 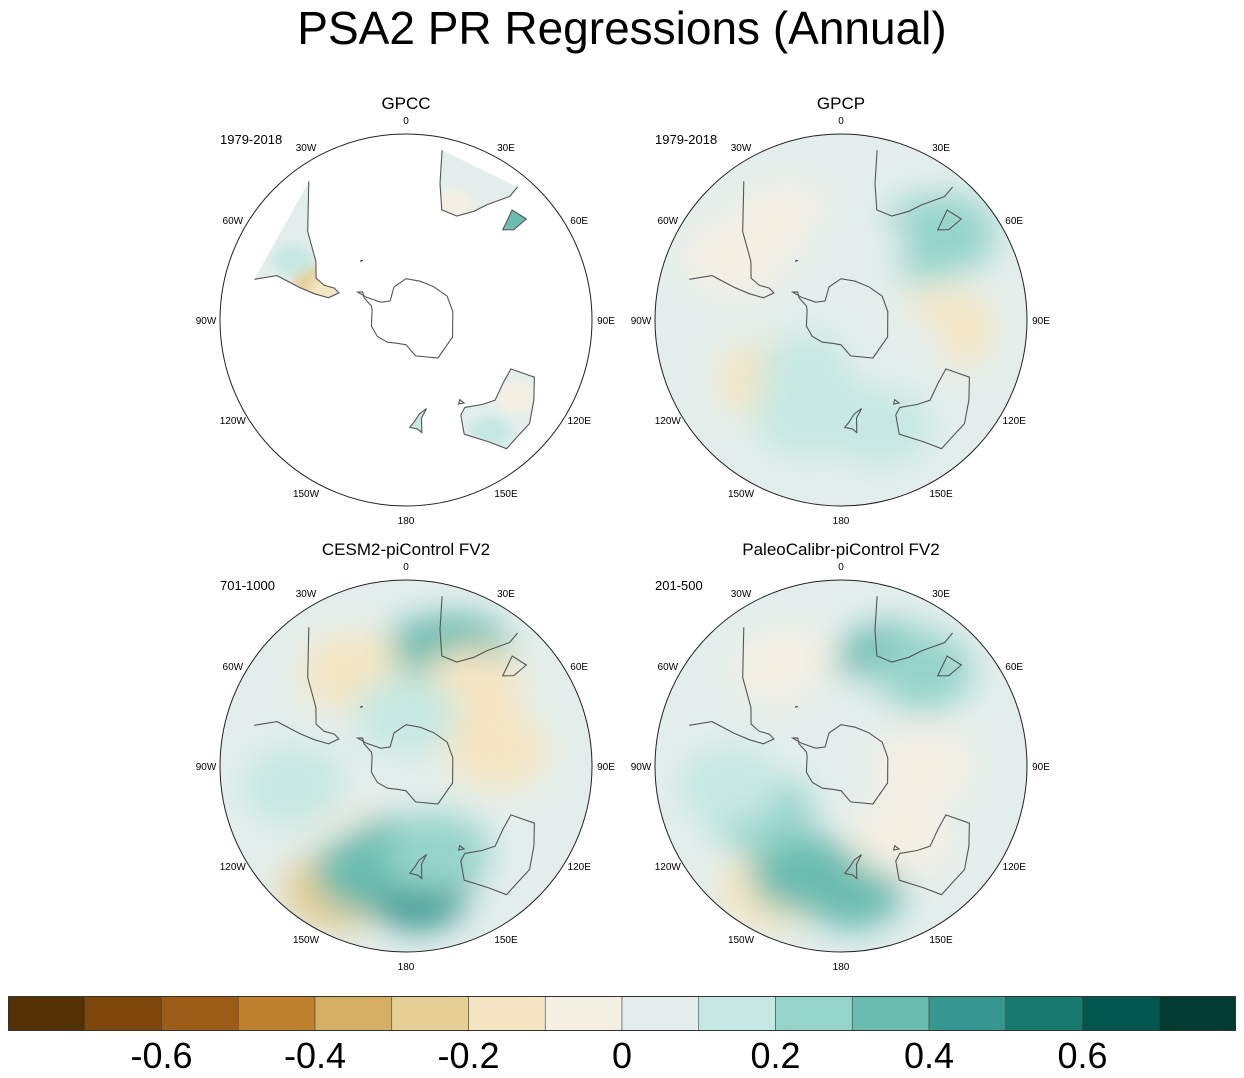 I want to click on colorbar-labels: -0.6 -0.4 -0.2 0 0.2 0.4 0.6, so click(x=622, y=1056).